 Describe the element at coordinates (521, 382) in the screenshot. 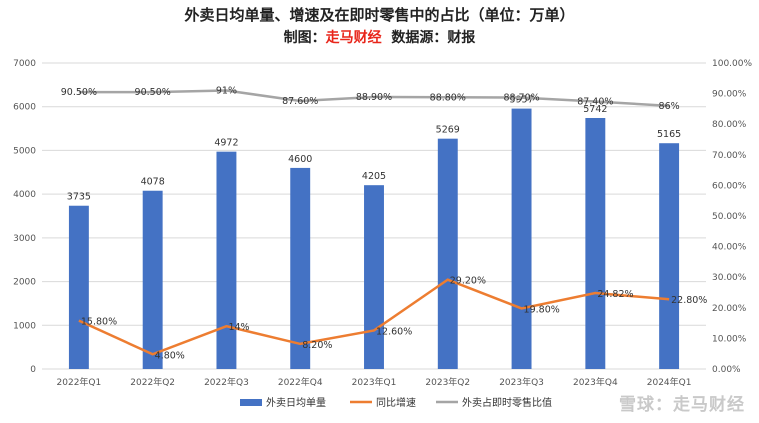

I see `x-tick-label: 2023年Q3` at that location.